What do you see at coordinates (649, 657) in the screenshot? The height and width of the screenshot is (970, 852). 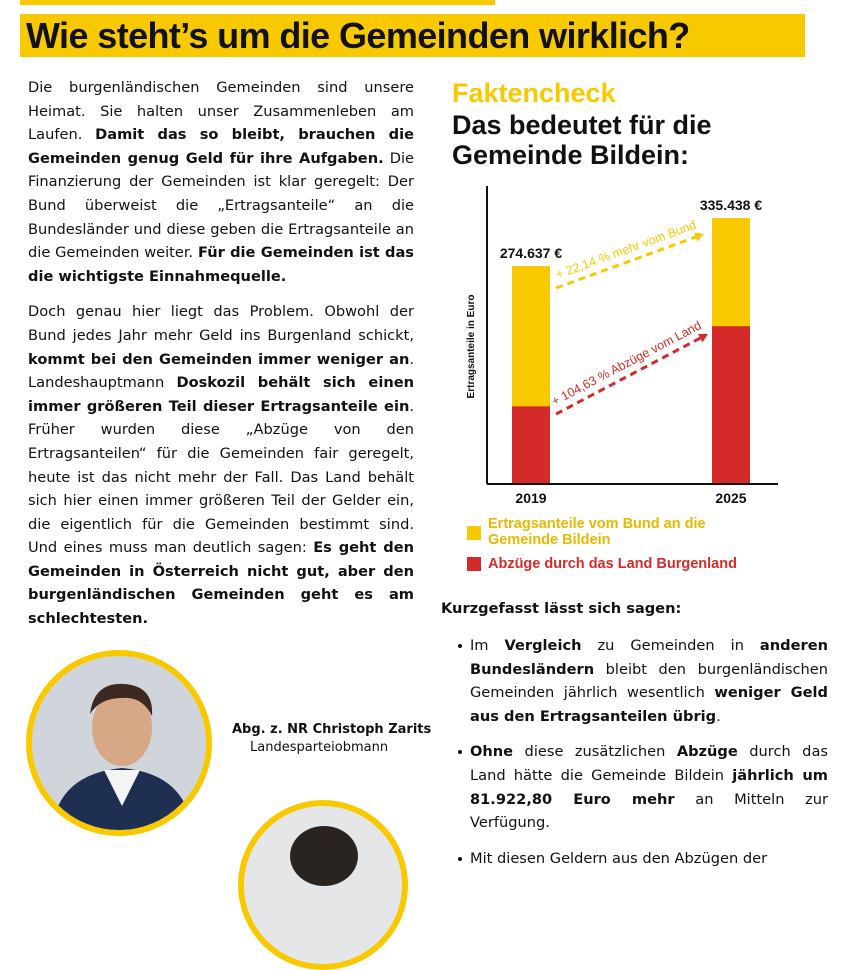 I see `bold-text: anderen Bundesländern` at bounding box center [649, 657].